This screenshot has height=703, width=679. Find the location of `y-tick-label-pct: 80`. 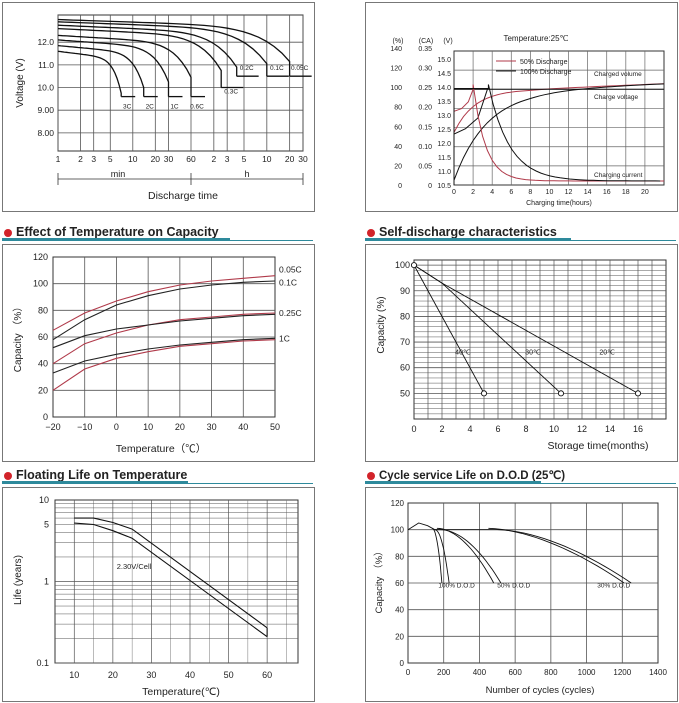

y-tick-label-pct: 80 is located at coordinates (398, 108).